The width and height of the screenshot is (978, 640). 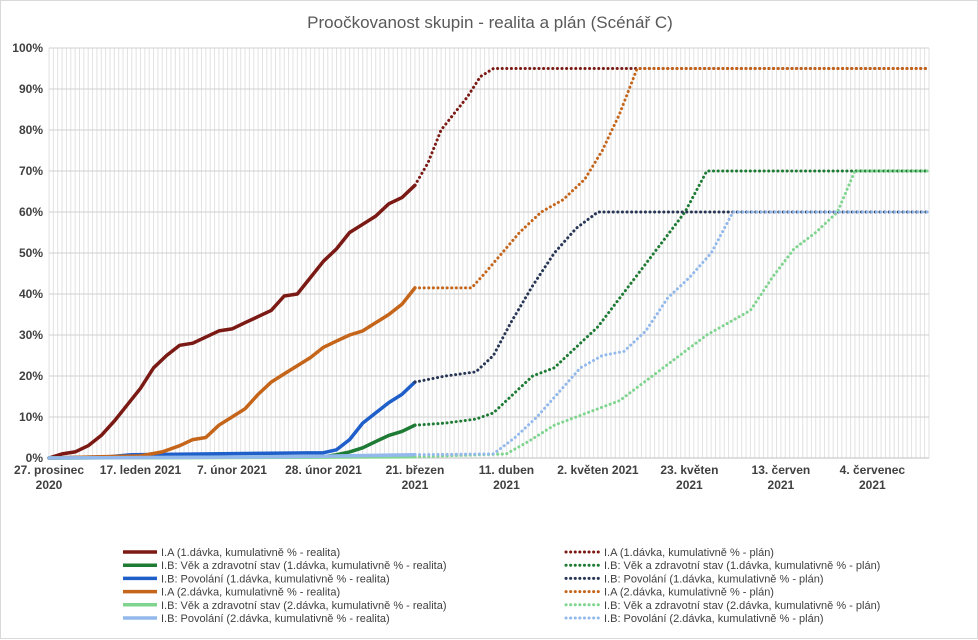 I want to click on x-tick-label: 21. březen, so click(x=415, y=470).